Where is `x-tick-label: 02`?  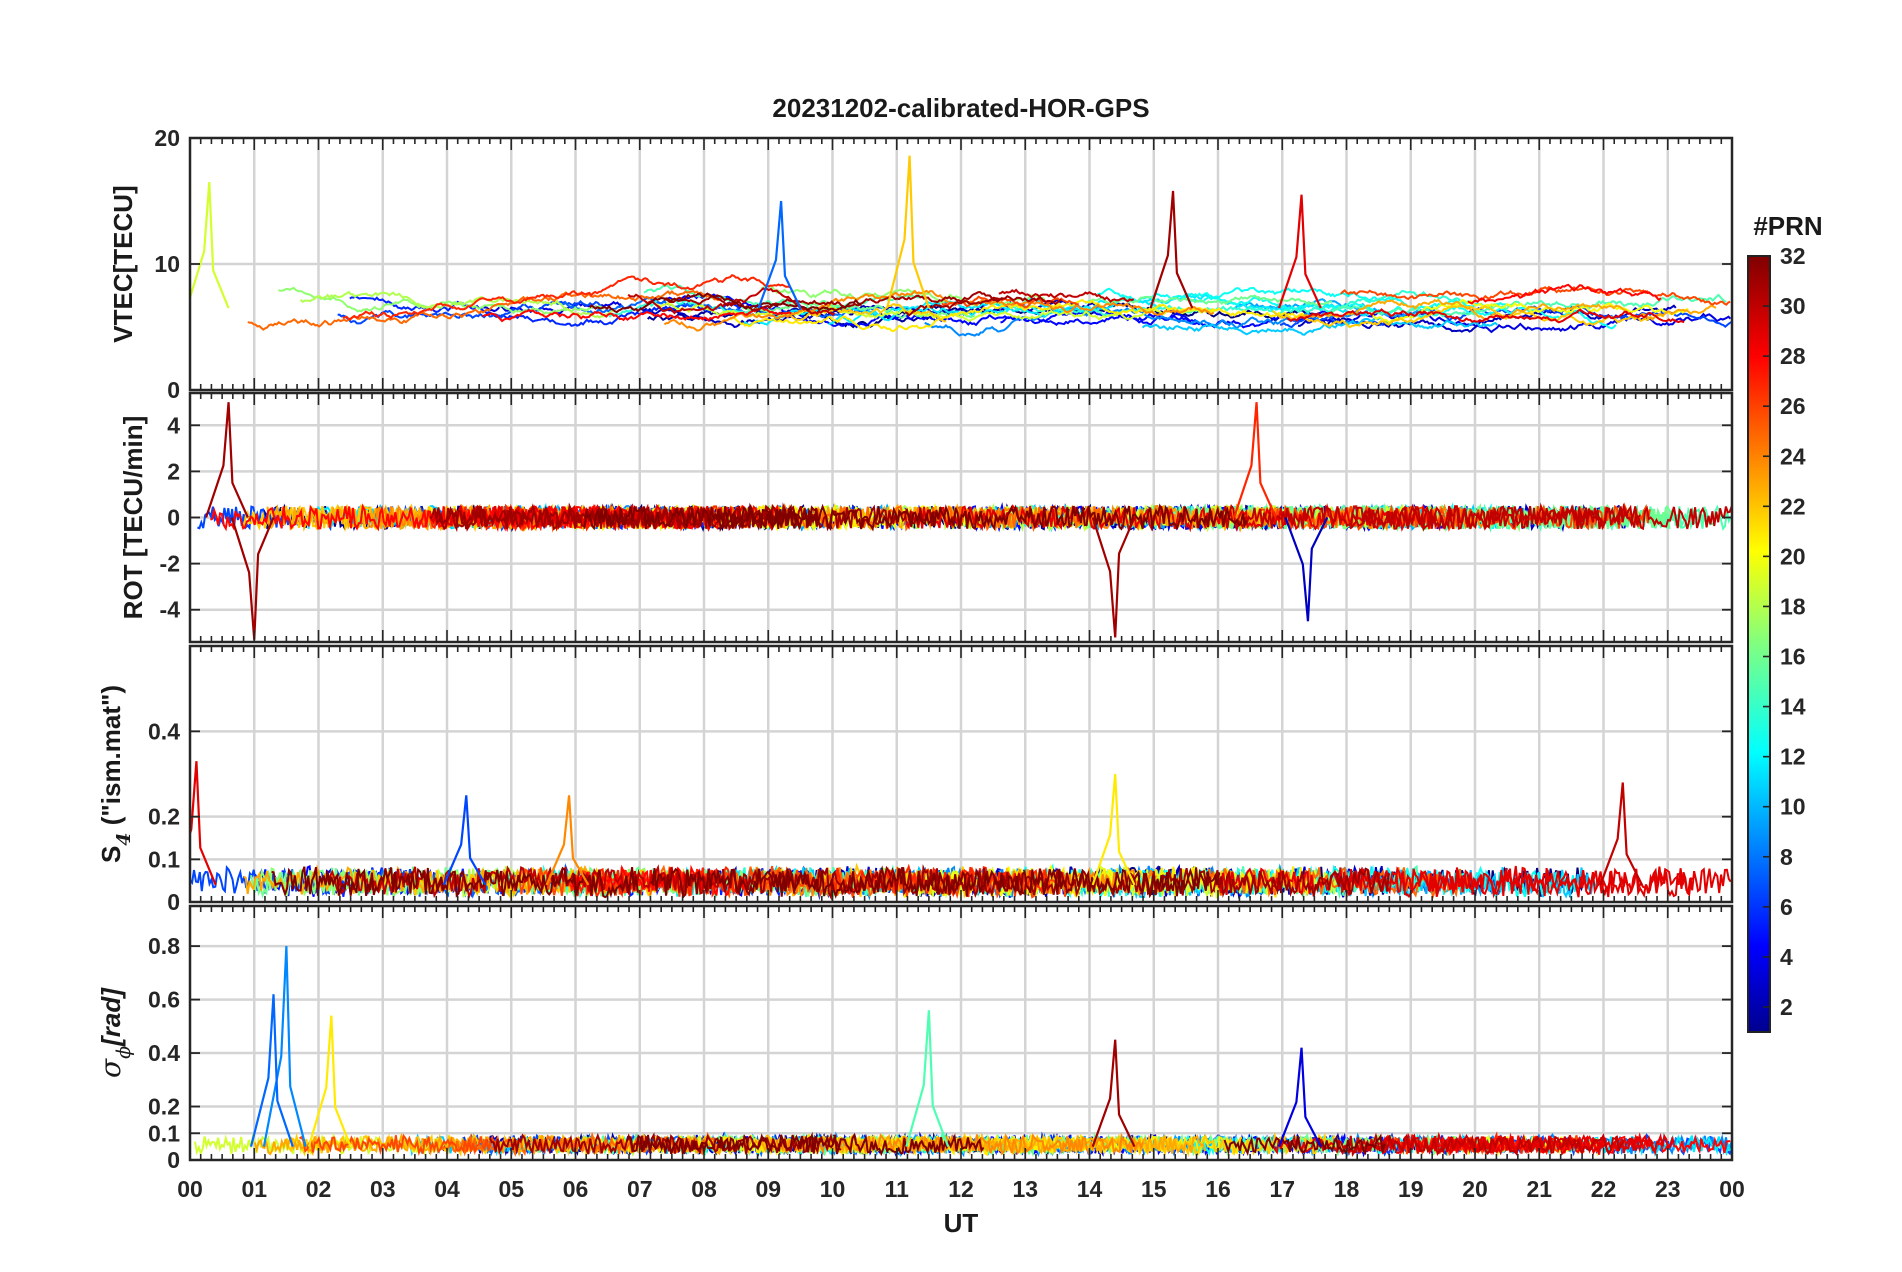 x-tick-label: 02 is located at coordinates (319, 1189).